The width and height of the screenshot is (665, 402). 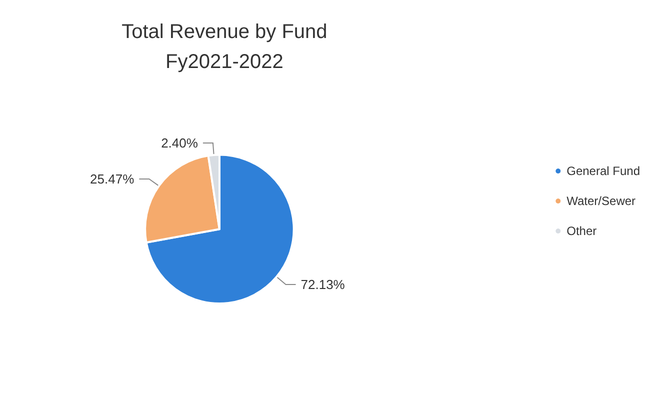 What do you see at coordinates (601, 201) in the screenshot?
I see `legend-label: Water/Sewer` at bounding box center [601, 201].